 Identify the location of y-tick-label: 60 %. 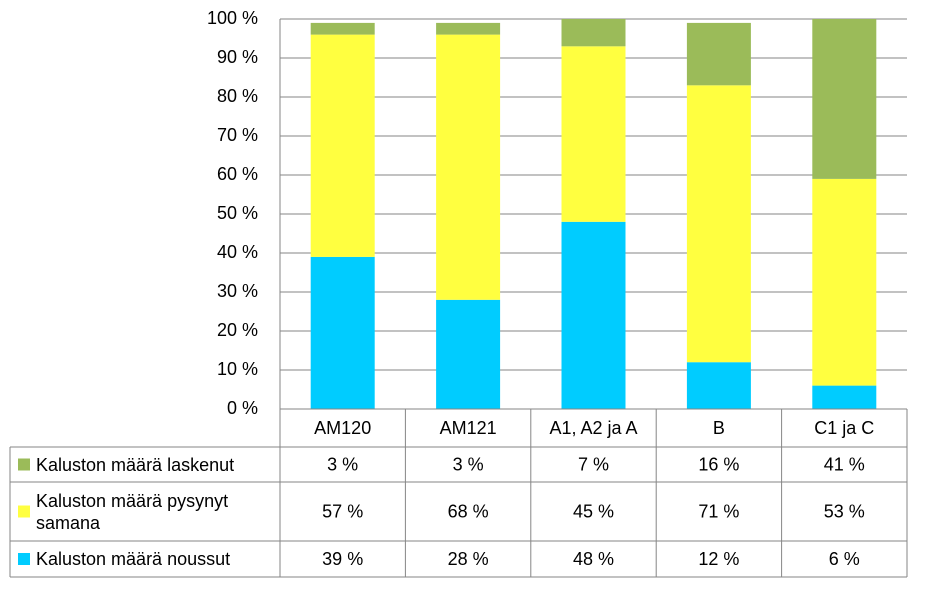
(237, 174).